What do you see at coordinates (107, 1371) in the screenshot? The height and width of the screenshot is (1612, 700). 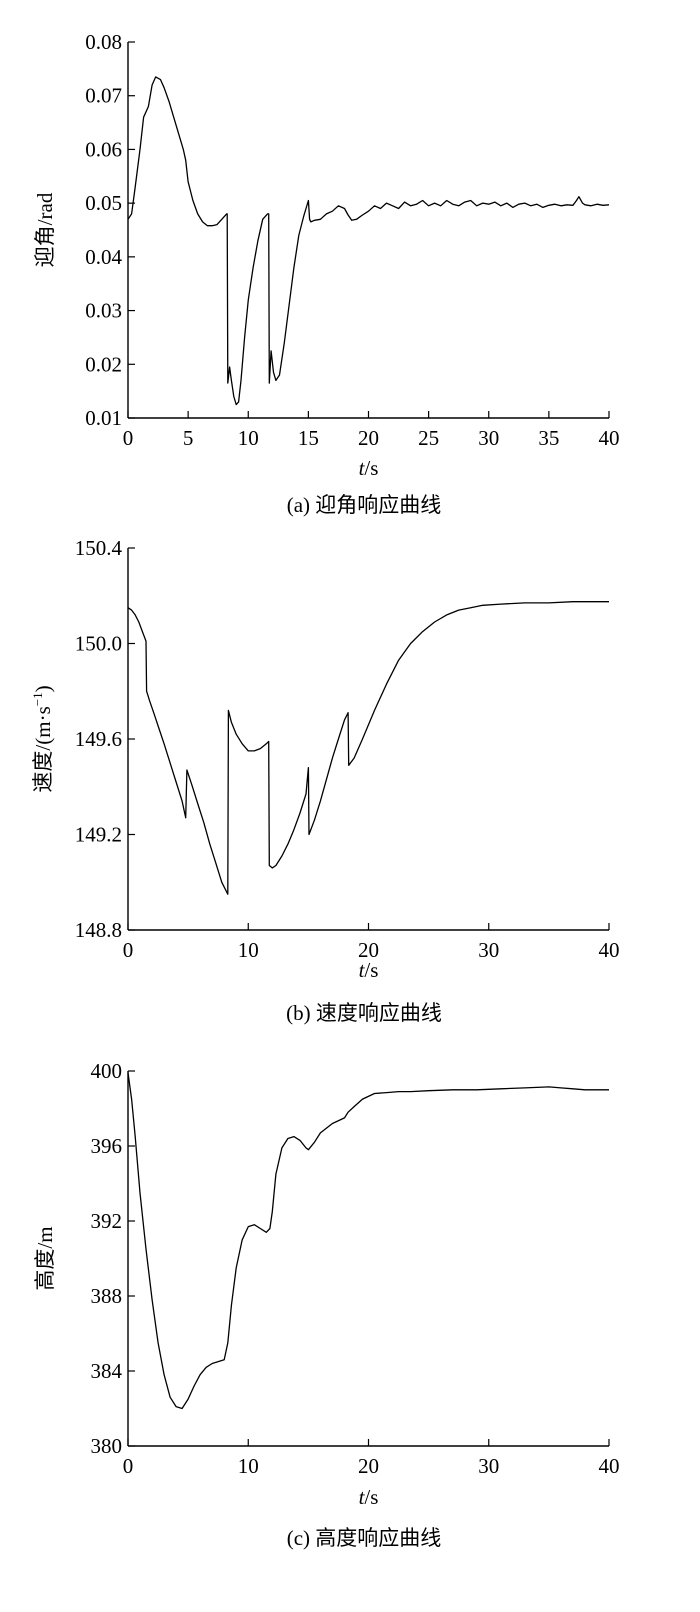 I see `y-tick-label: 384` at bounding box center [107, 1371].